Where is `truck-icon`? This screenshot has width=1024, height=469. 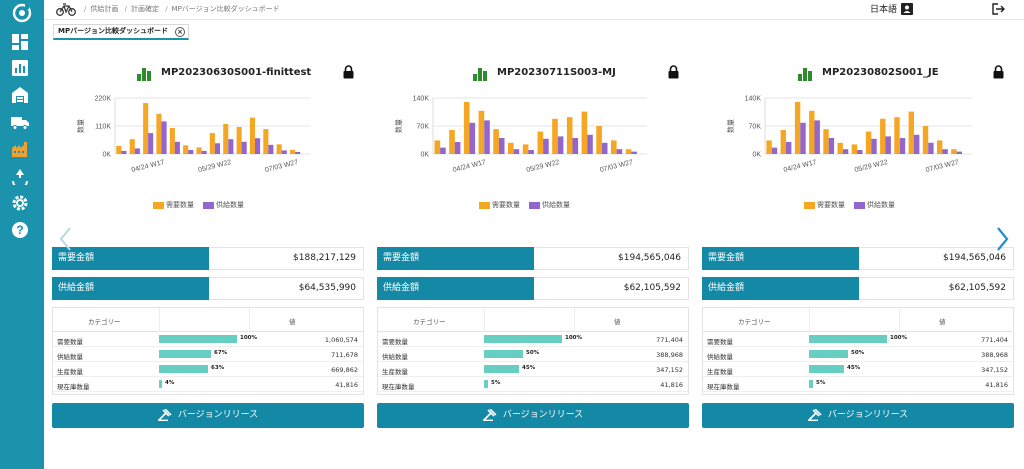
truck-icon is located at coordinates (20, 122).